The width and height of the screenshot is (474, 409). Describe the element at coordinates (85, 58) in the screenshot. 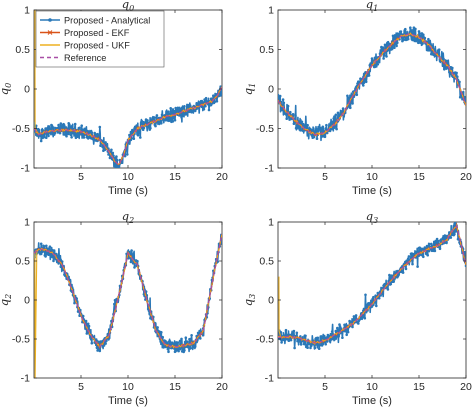

I see `legend-label: Reference` at that location.